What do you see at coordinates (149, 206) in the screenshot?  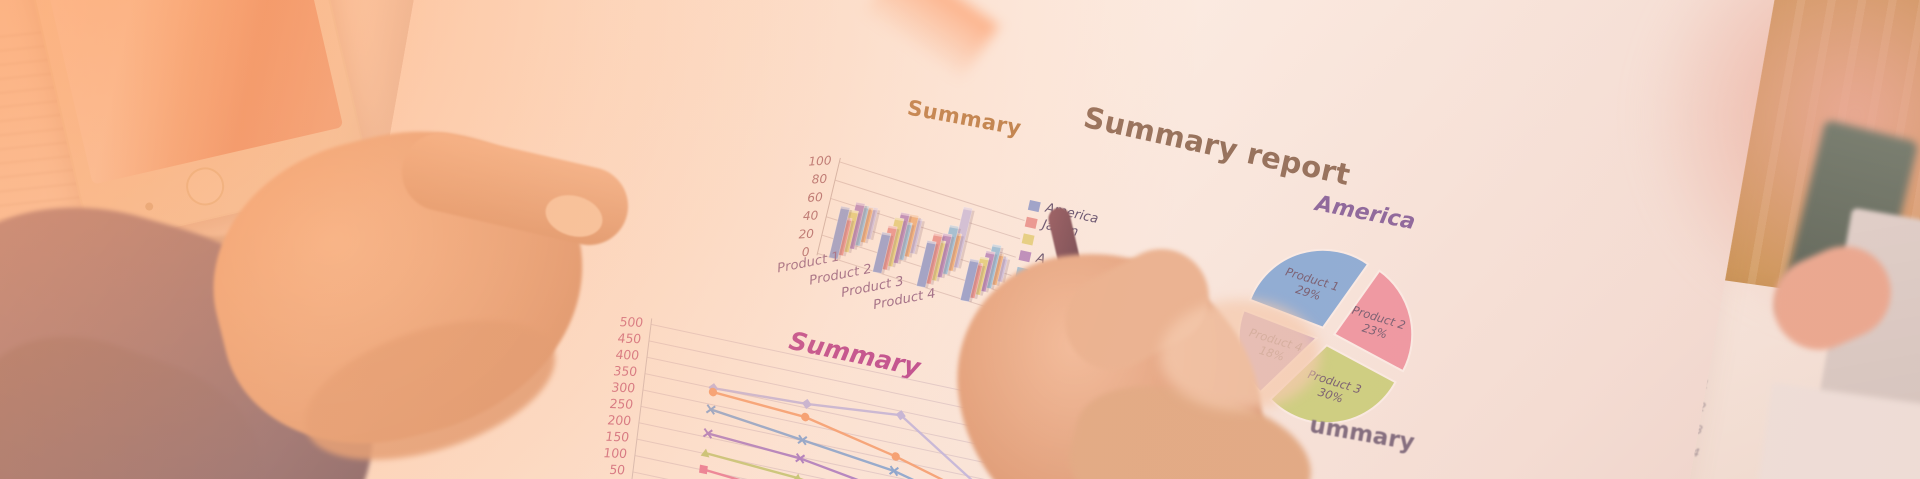 I see `phone-port-icon` at bounding box center [149, 206].